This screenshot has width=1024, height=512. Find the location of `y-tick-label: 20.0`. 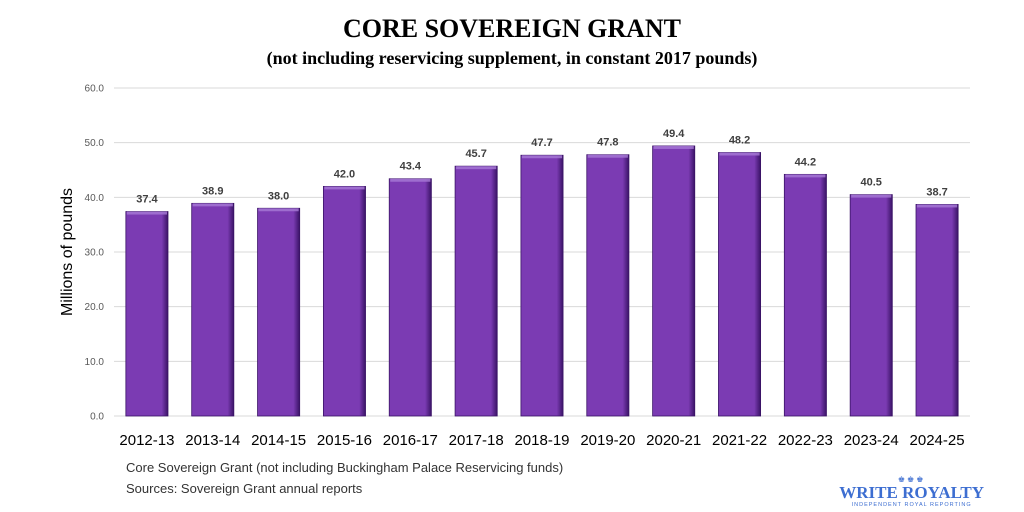

y-tick-label: 20.0 is located at coordinates (95, 307).